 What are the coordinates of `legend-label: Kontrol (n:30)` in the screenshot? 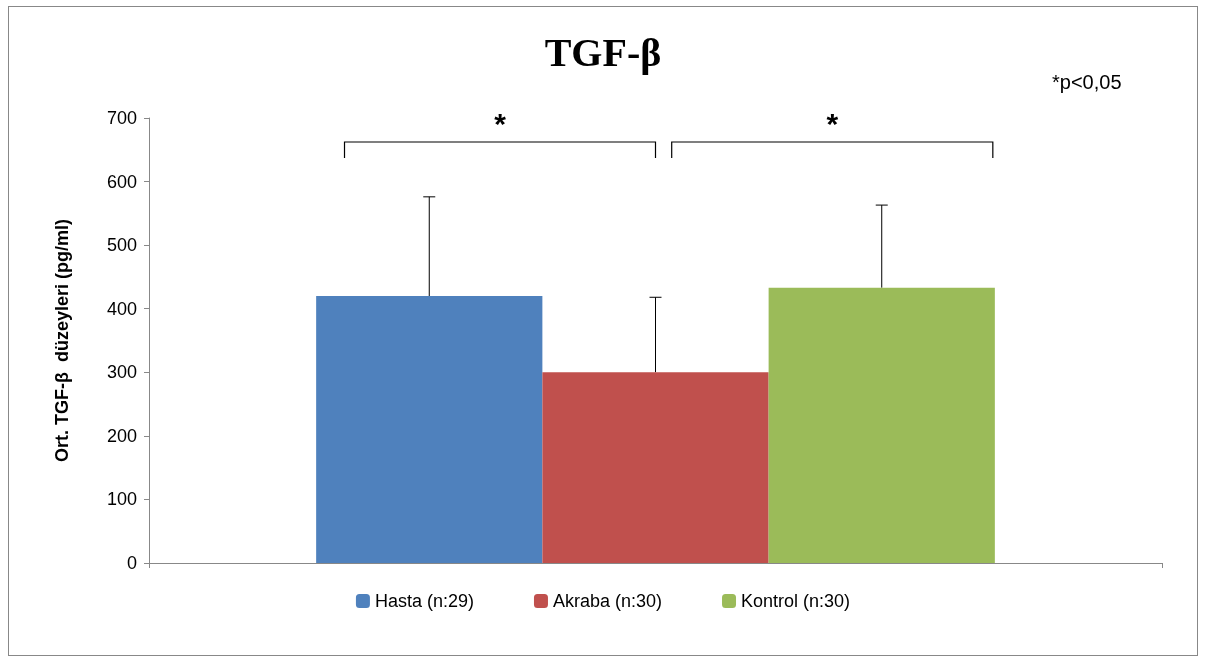 It's located at (796, 601).